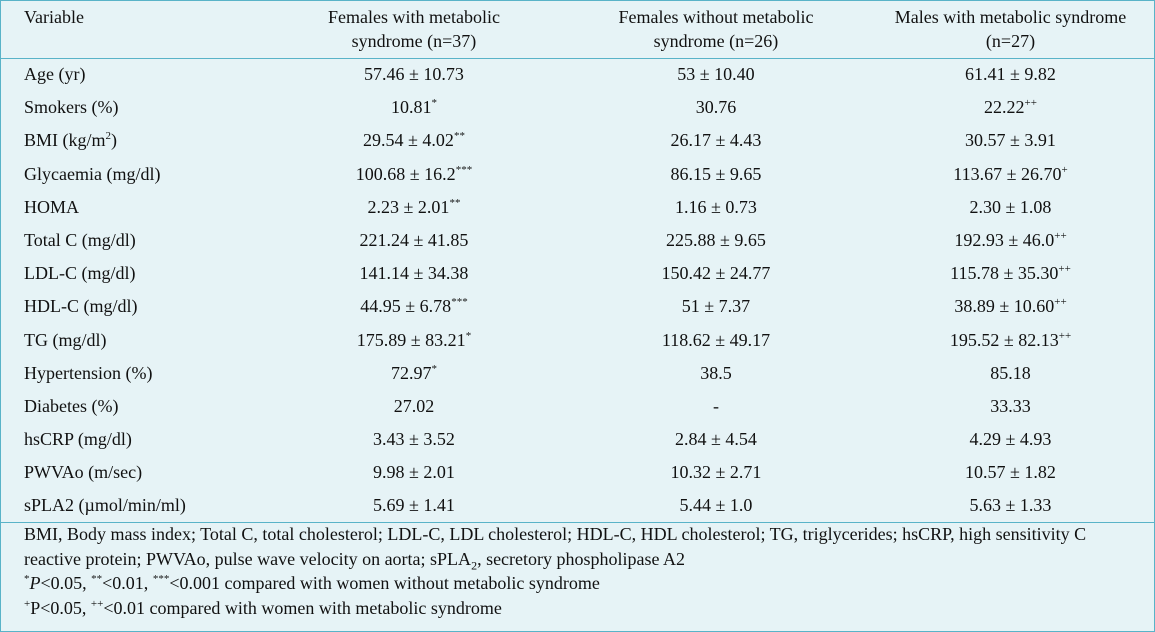 The image size is (1155, 632). Describe the element at coordinates (1010, 30) in the screenshot. I see `header-males-with-ms: Males with metabolic syndrome (n=27)` at that location.